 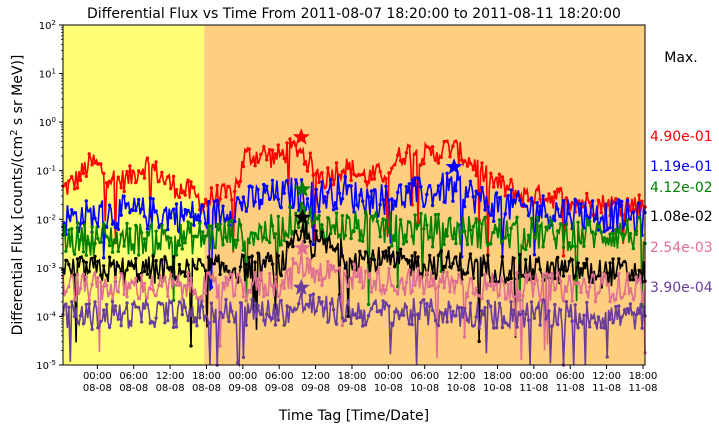 What do you see at coordinates (170, 388) in the screenshot?
I see `x-tick-label-date: 08-08` at bounding box center [170, 388].